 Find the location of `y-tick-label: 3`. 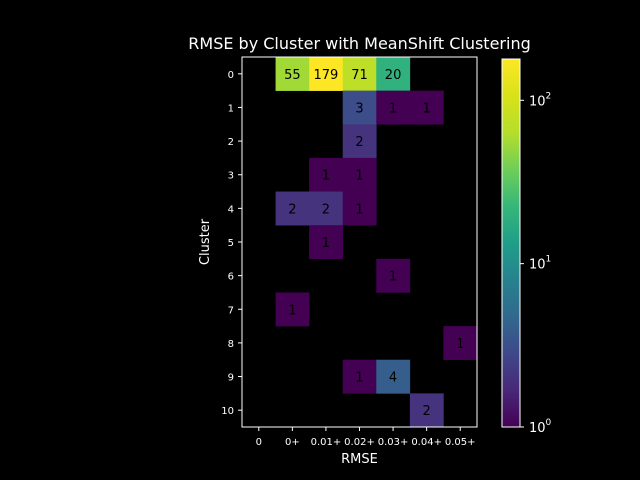

y-tick-label: 3 is located at coordinates (231, 176).